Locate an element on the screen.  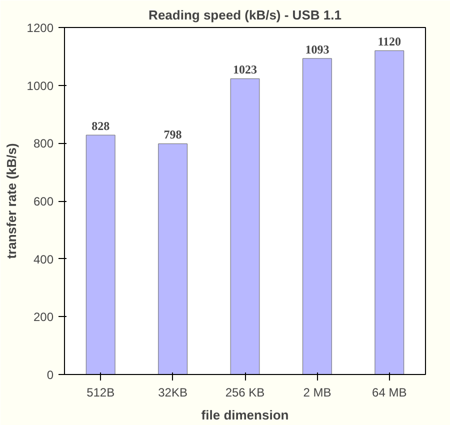
chart-title: Reading speed (kB/s) - USB 1.1 is located at coordinates (245, 15).